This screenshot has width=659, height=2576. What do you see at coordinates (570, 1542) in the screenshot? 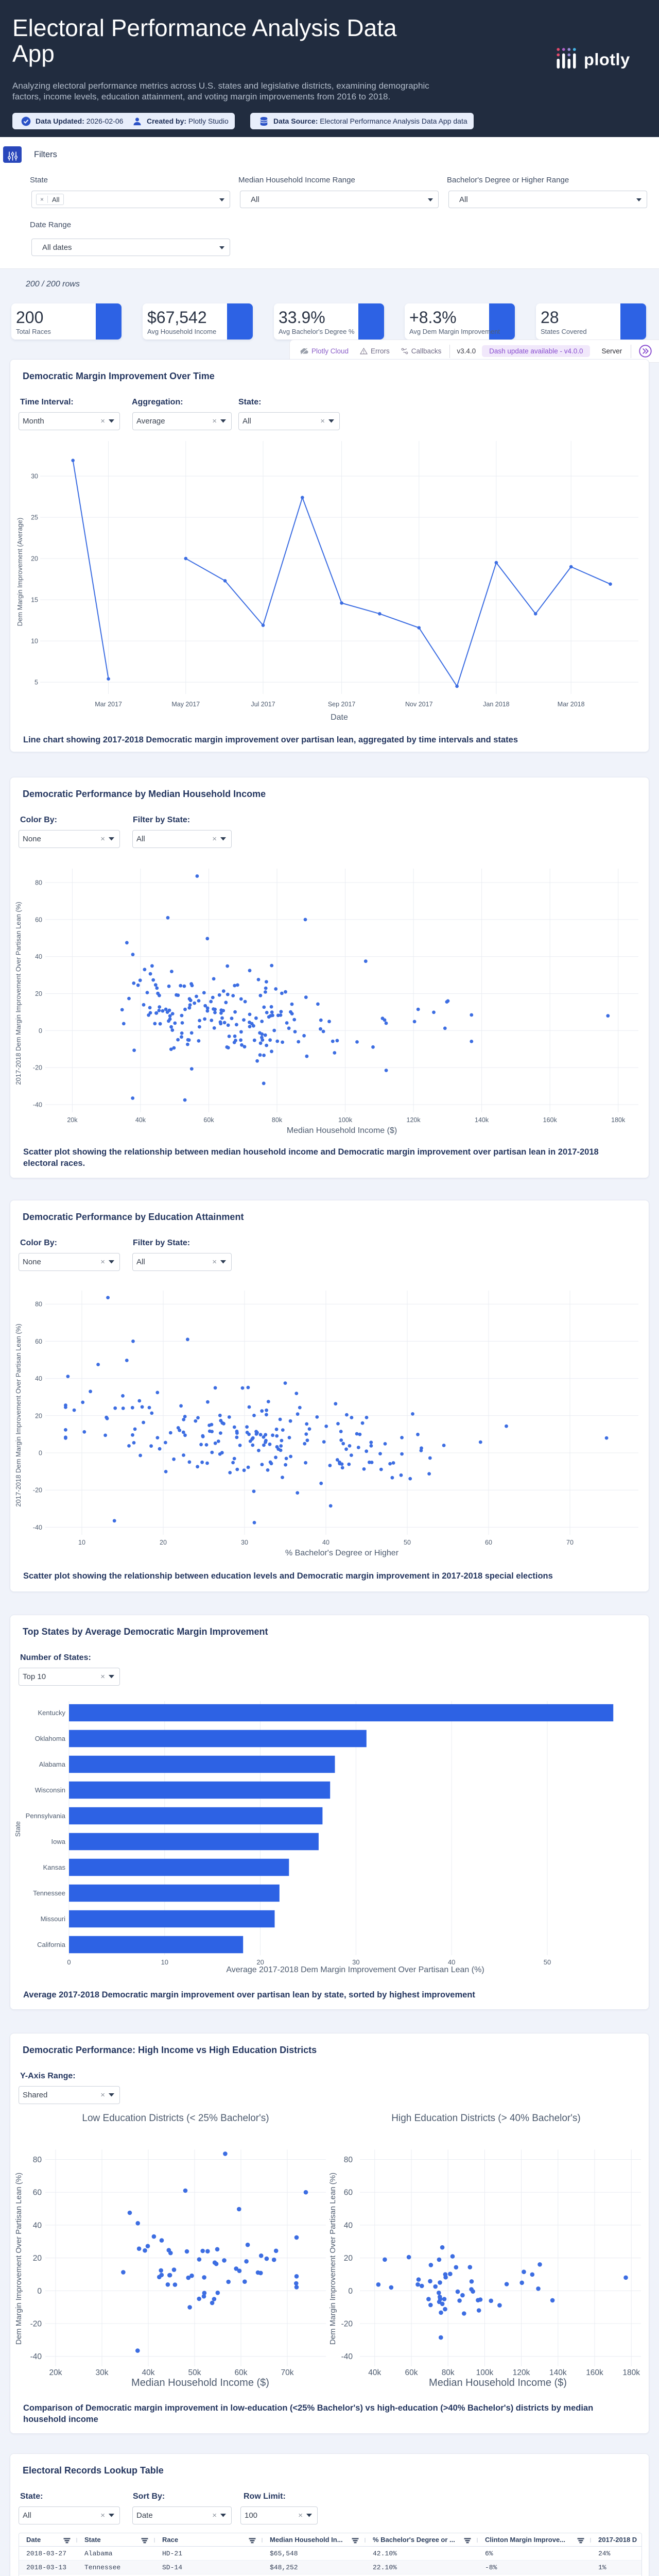
I see `svg-text: 70` at bounding box center [570, 1542].